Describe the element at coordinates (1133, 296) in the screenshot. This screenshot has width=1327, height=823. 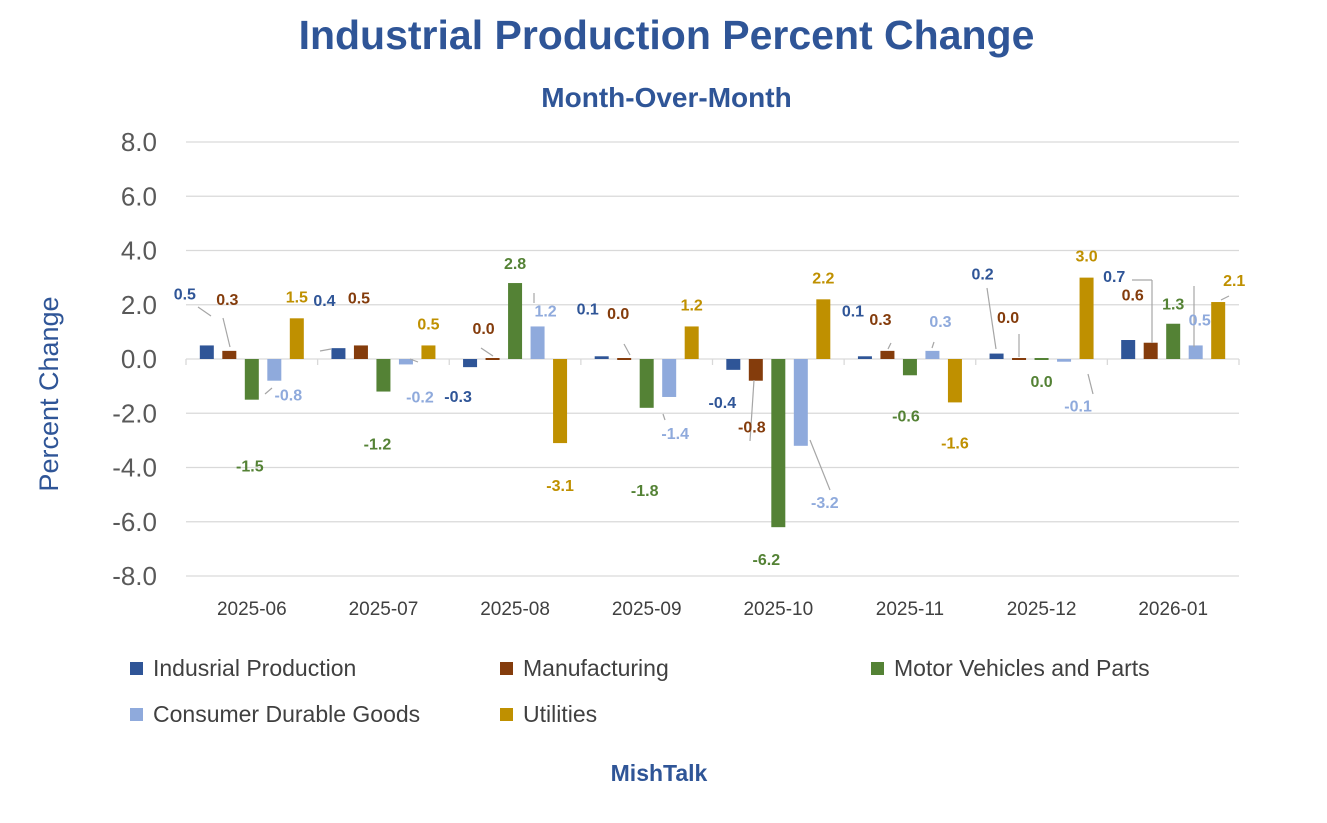
I see `data-label: 0.6` at that location.